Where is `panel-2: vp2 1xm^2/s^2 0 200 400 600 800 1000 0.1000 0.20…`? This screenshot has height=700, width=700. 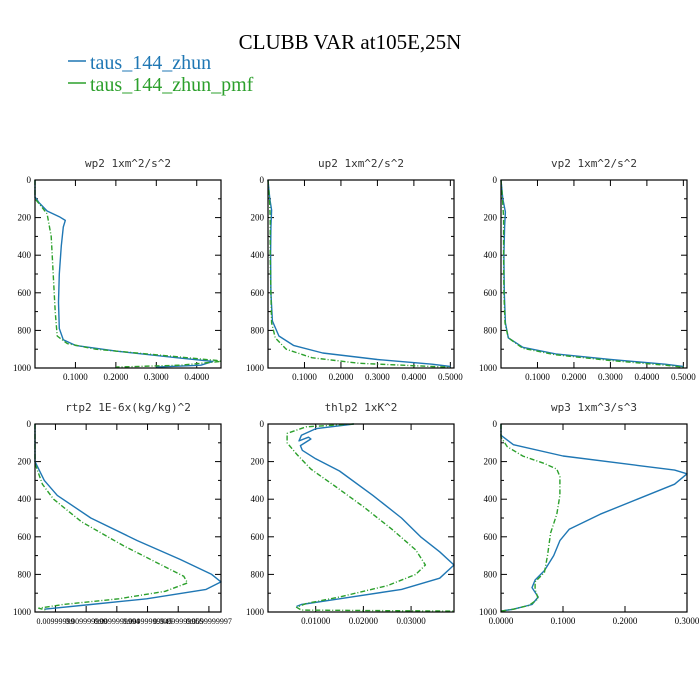 panel-2: vp2 1xm^2/s^2 0 200 400 600 800 1000 0.1000 0.20… is located at coordinates (587, 269).